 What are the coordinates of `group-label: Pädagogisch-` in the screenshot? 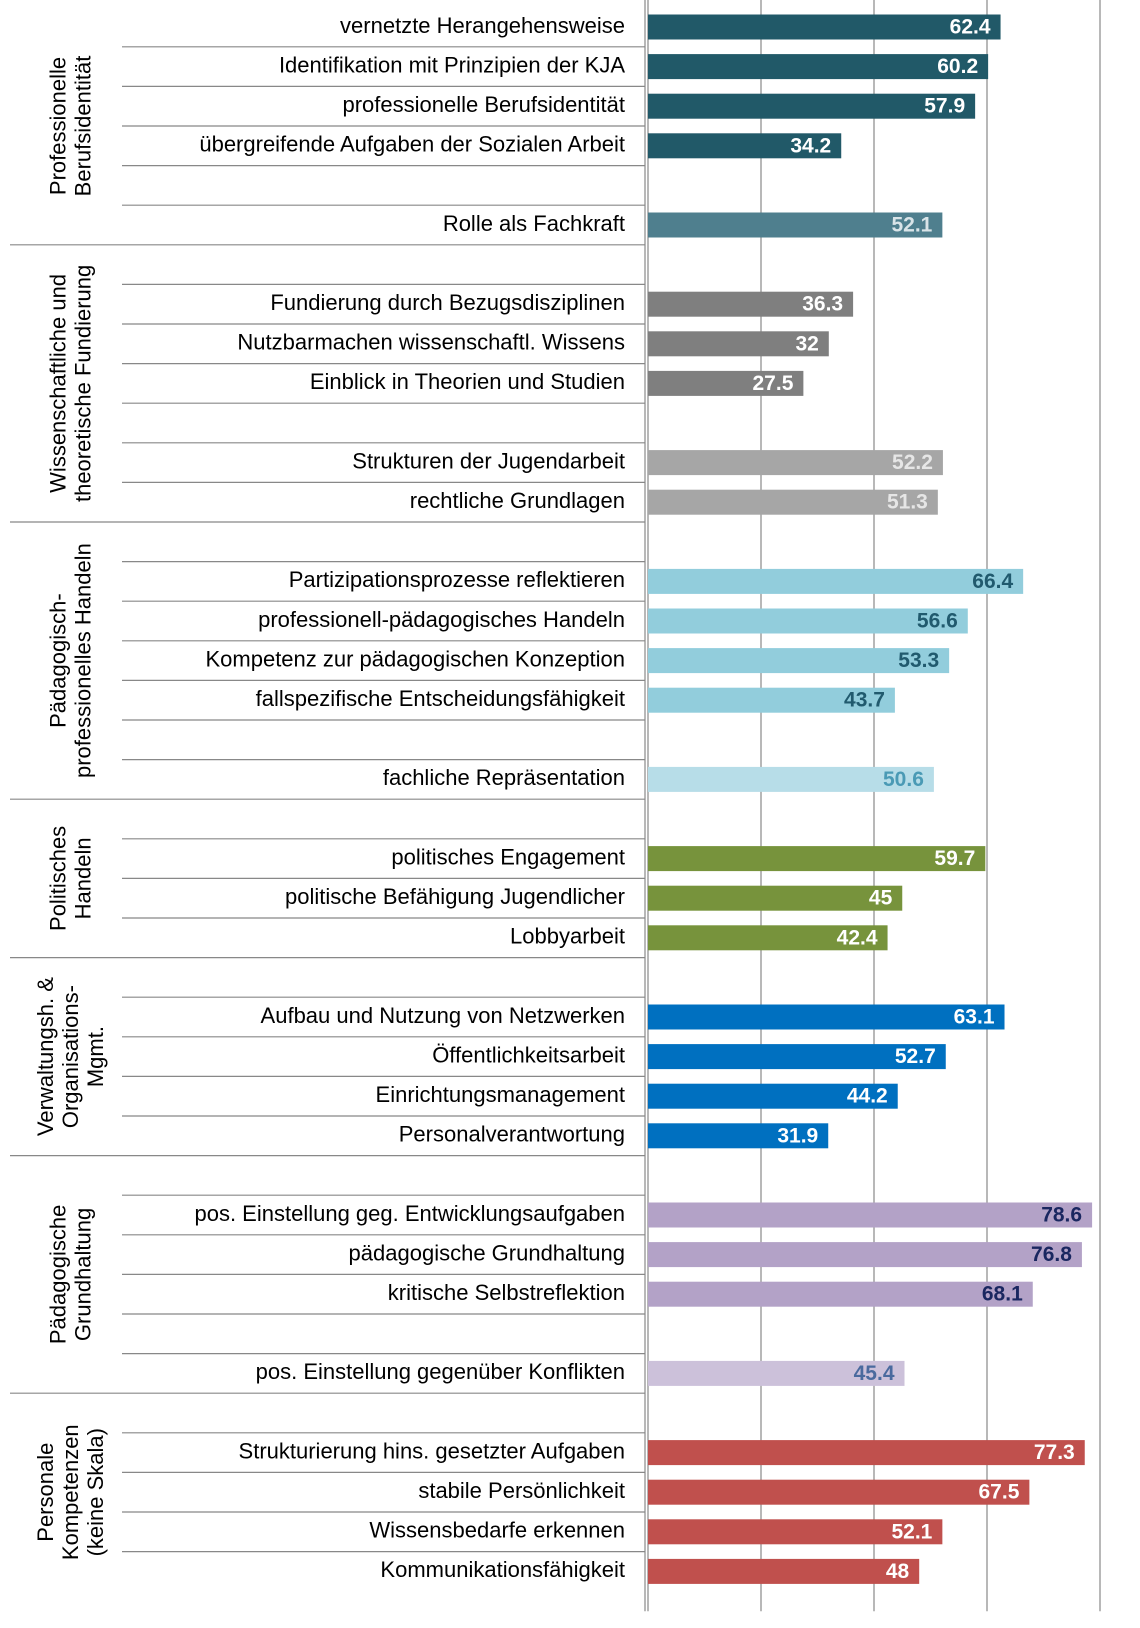 It's located at (57, 660).